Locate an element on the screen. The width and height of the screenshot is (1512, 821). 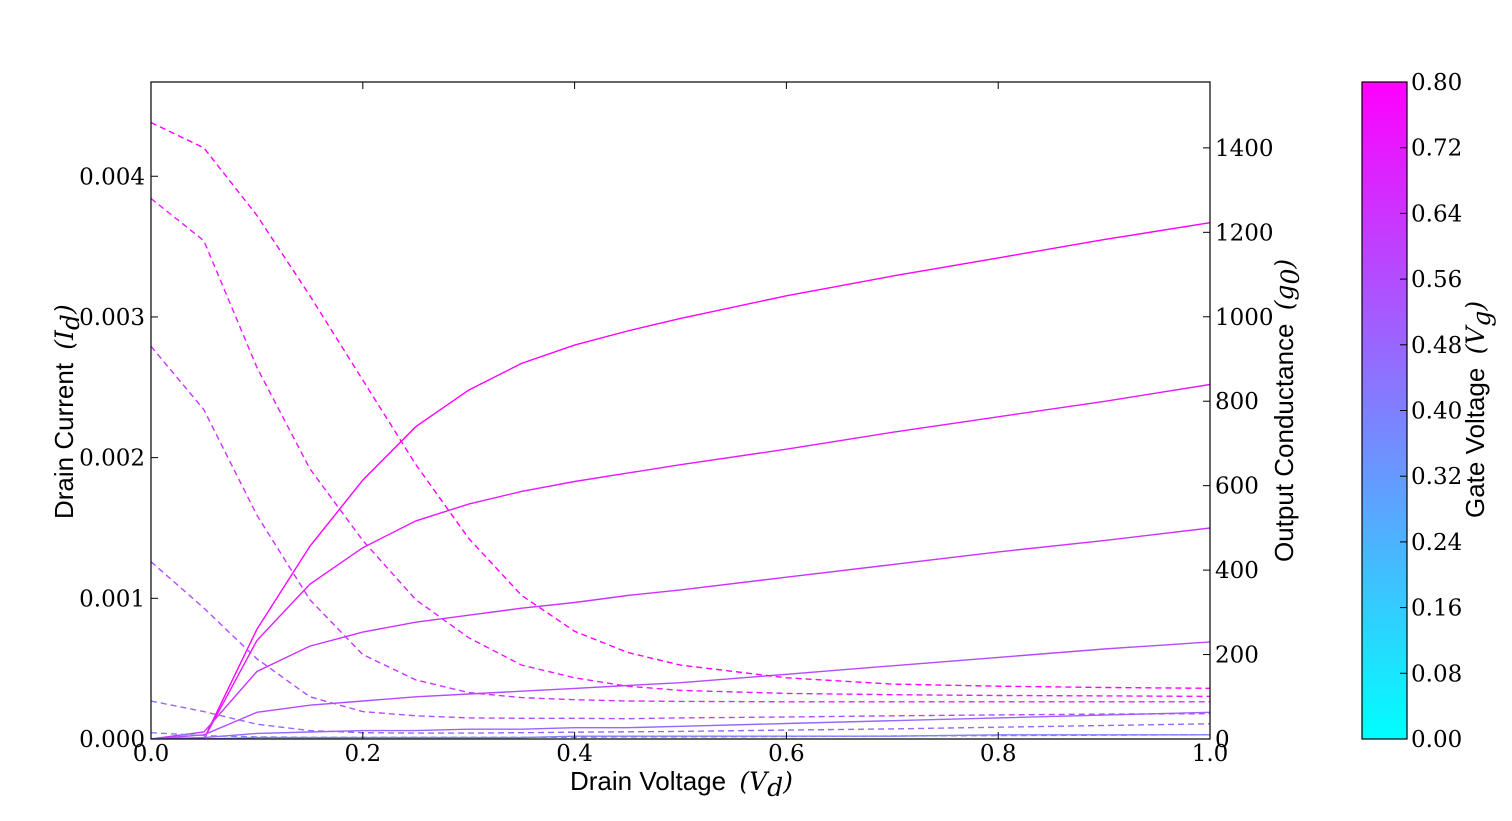
y-left-tick-label: 0.004 is located at coordinates (112, 177).